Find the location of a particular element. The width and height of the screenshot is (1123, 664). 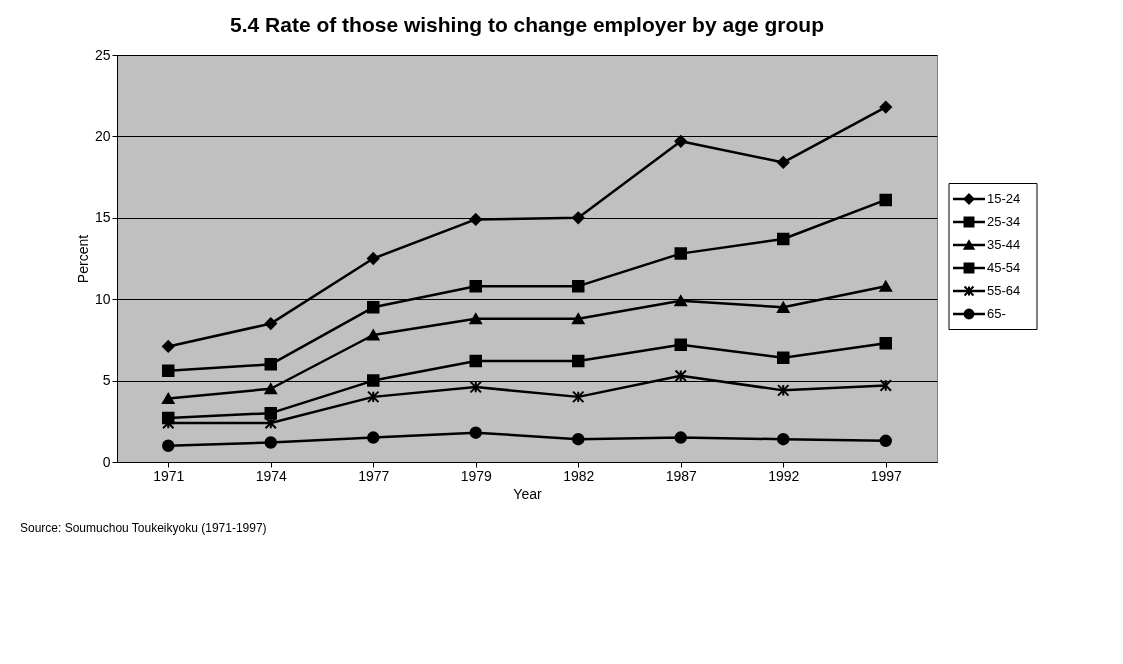

legend-label: 65- is located at coordinates (996, 313).